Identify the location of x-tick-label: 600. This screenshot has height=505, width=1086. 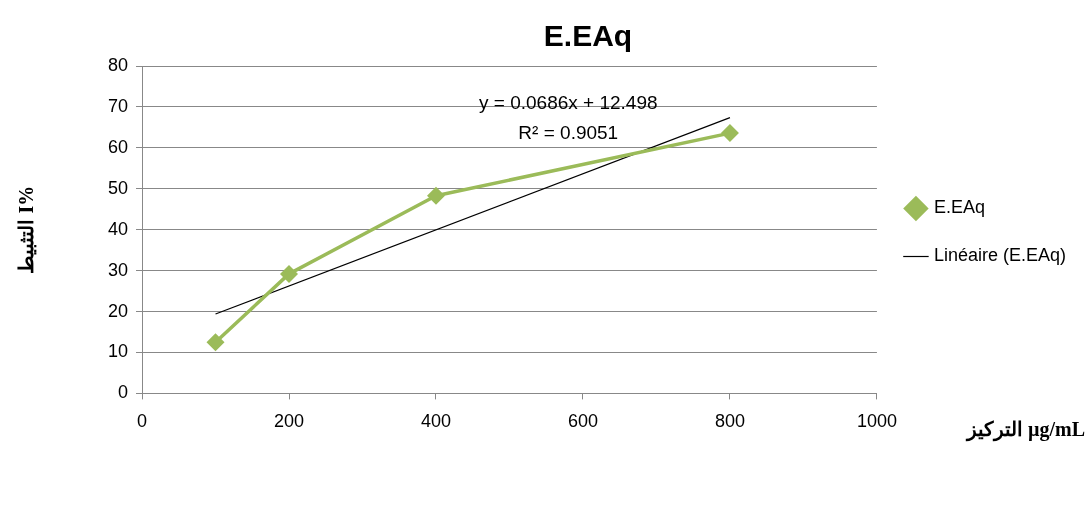
(582, 421).